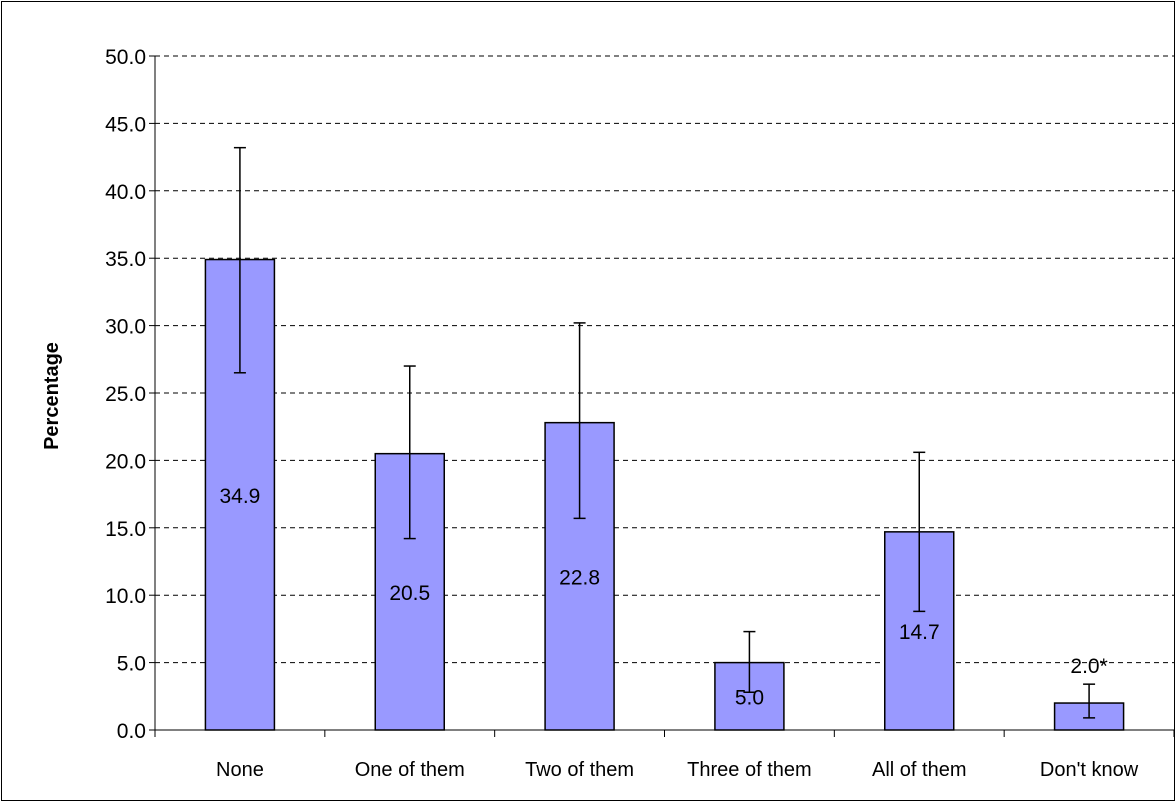 The width and height of the screenshot is (1176, 802). What do you see at coordinates (125, 57) in the screenshot?
I see `y-tick-label: 50.0` at bounding box center [125, 57].